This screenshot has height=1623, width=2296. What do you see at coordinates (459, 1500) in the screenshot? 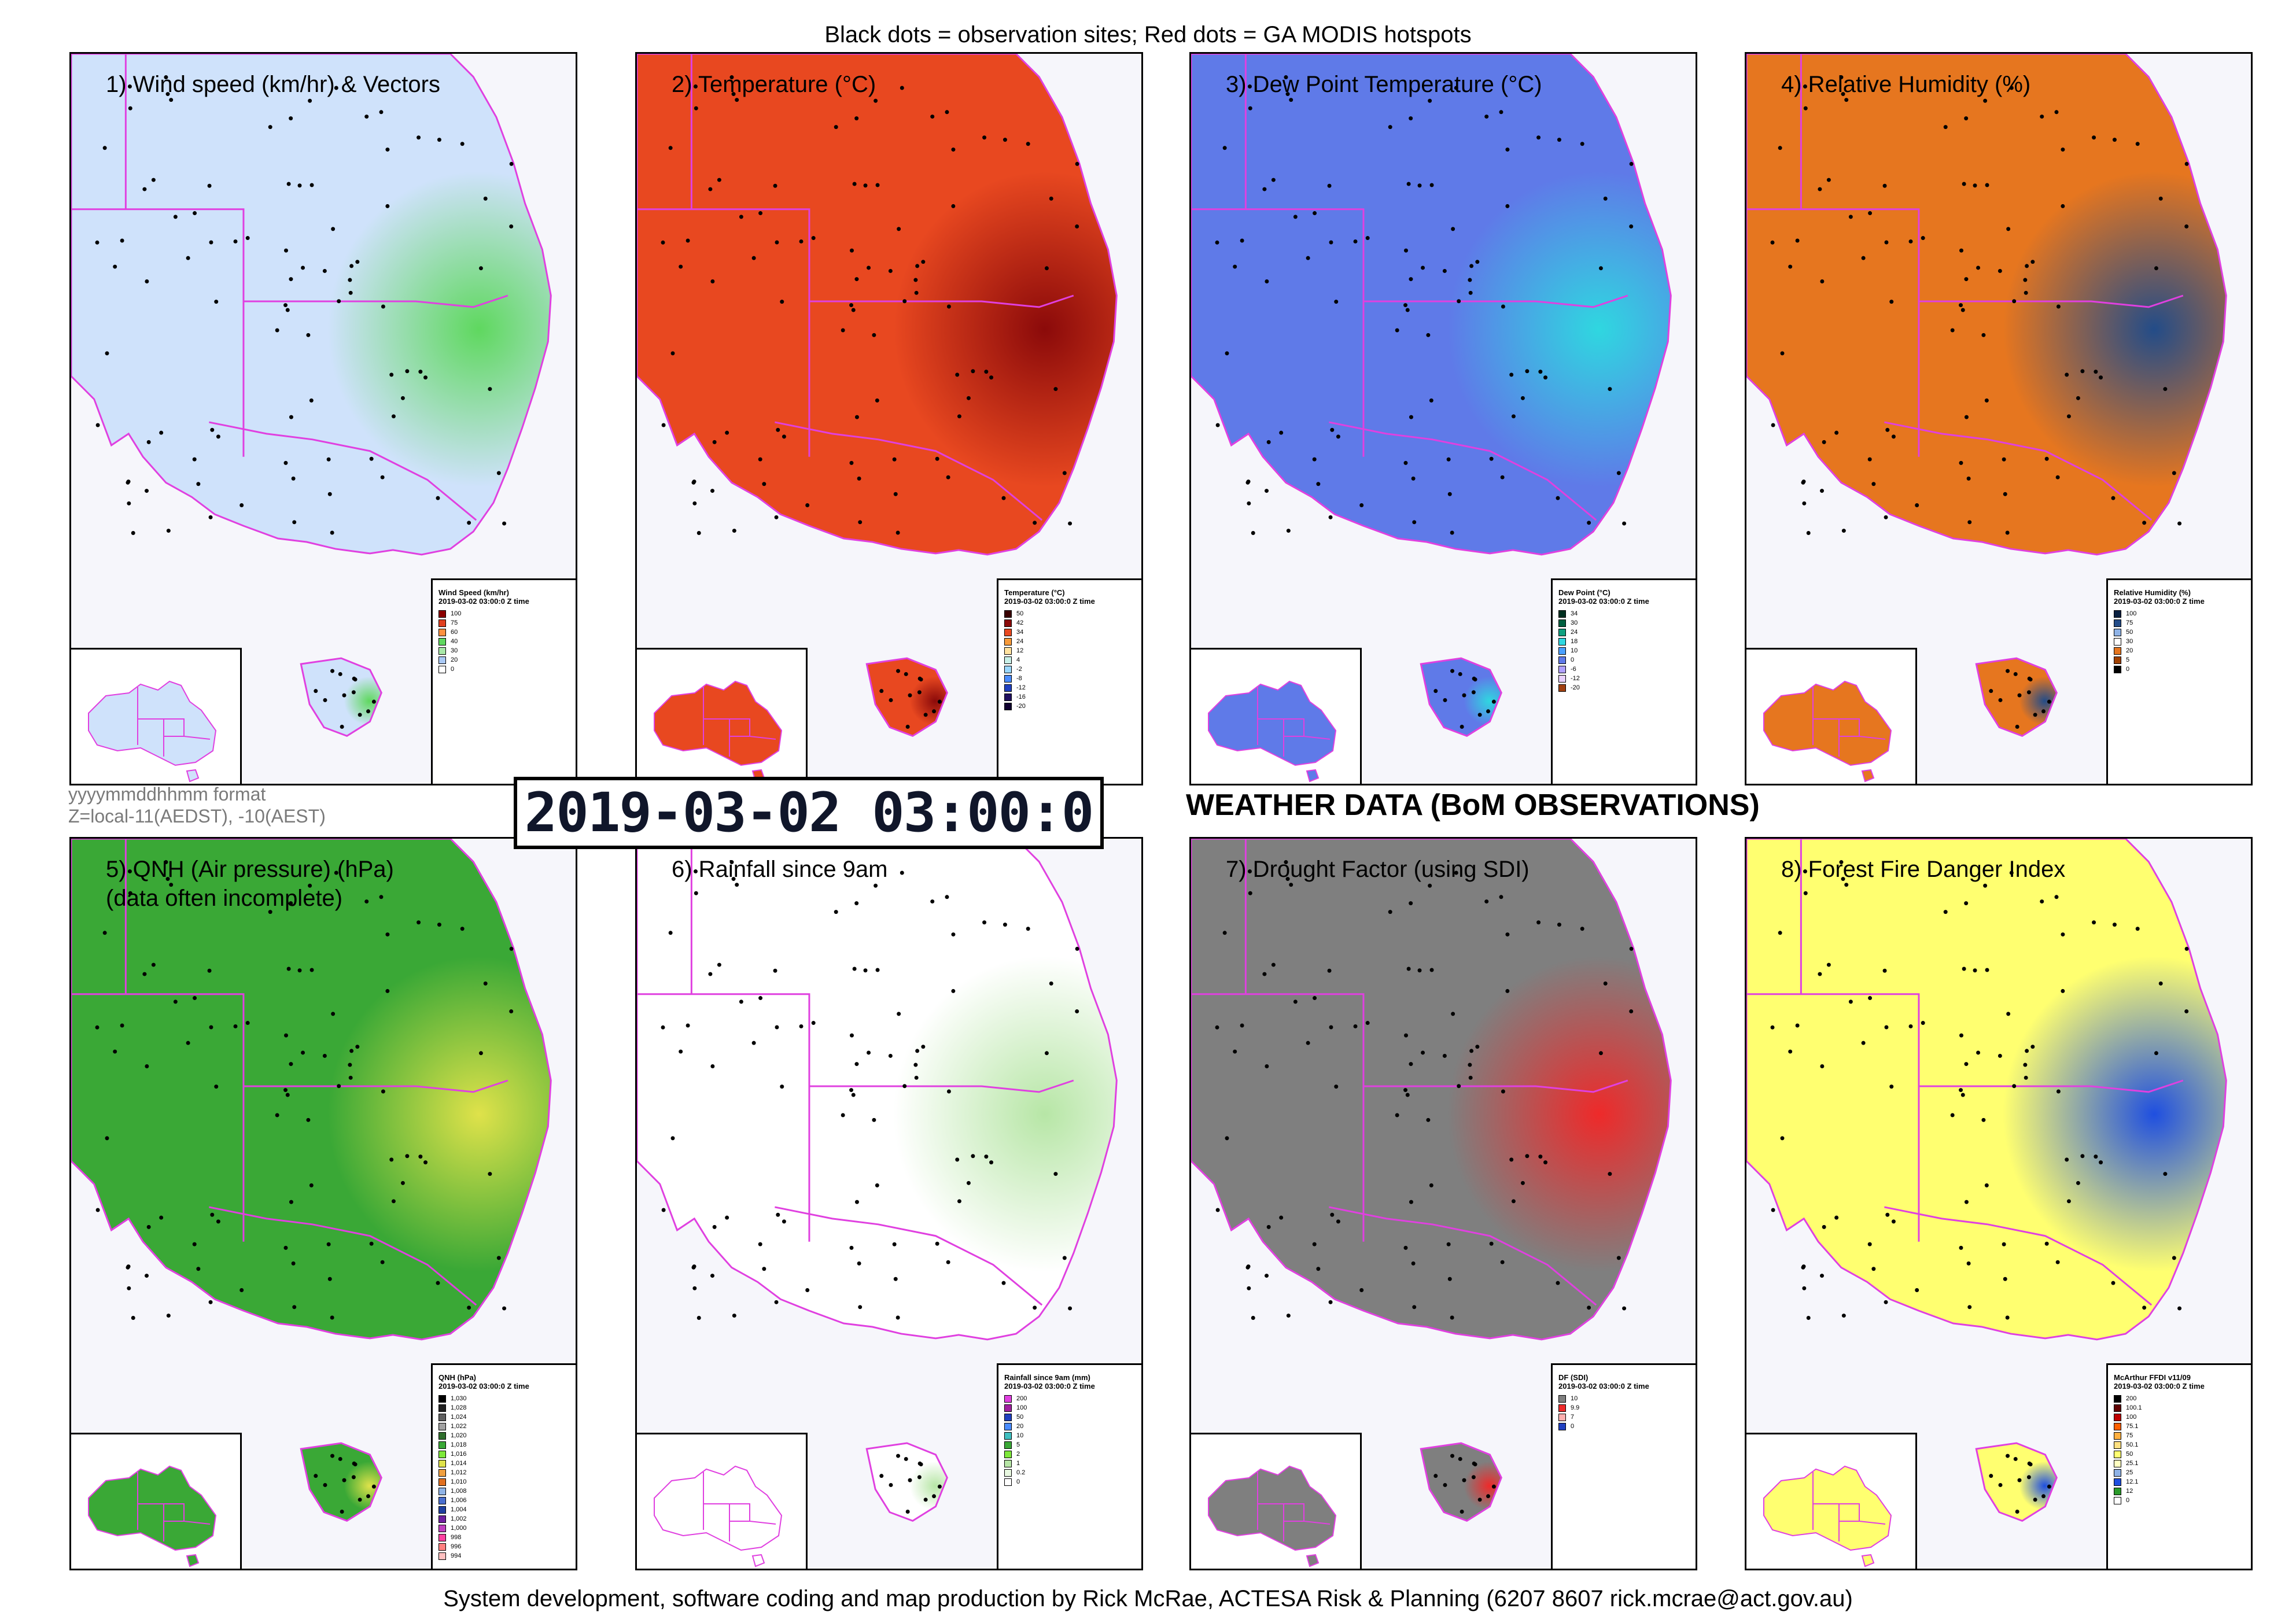
I see `legend-label: 1,006` at bounding box center [459, 1500].